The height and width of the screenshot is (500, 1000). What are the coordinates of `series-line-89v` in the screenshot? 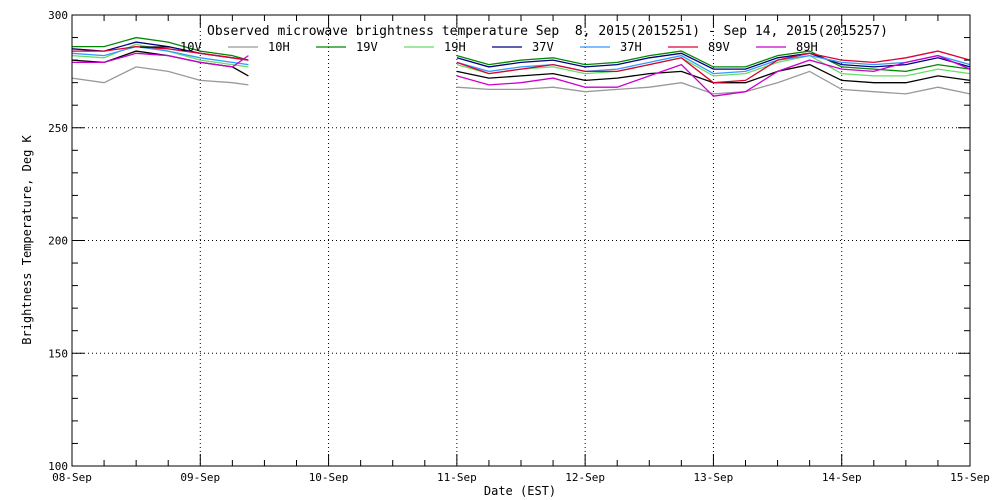 It's located at (521, 64).